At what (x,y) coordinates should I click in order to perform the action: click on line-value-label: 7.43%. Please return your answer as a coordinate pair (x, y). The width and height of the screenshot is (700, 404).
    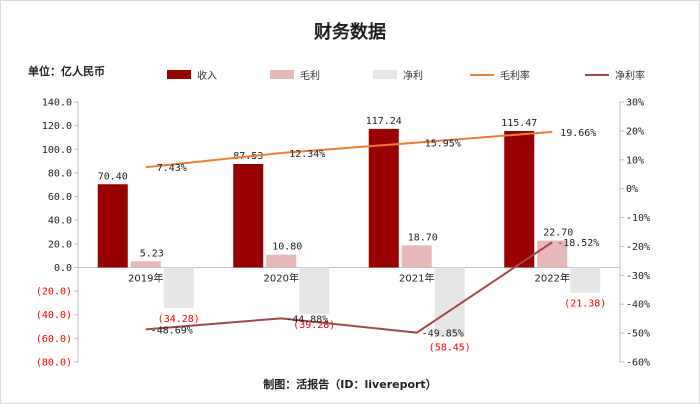
    Looking at the image, I should click on (172, 168).